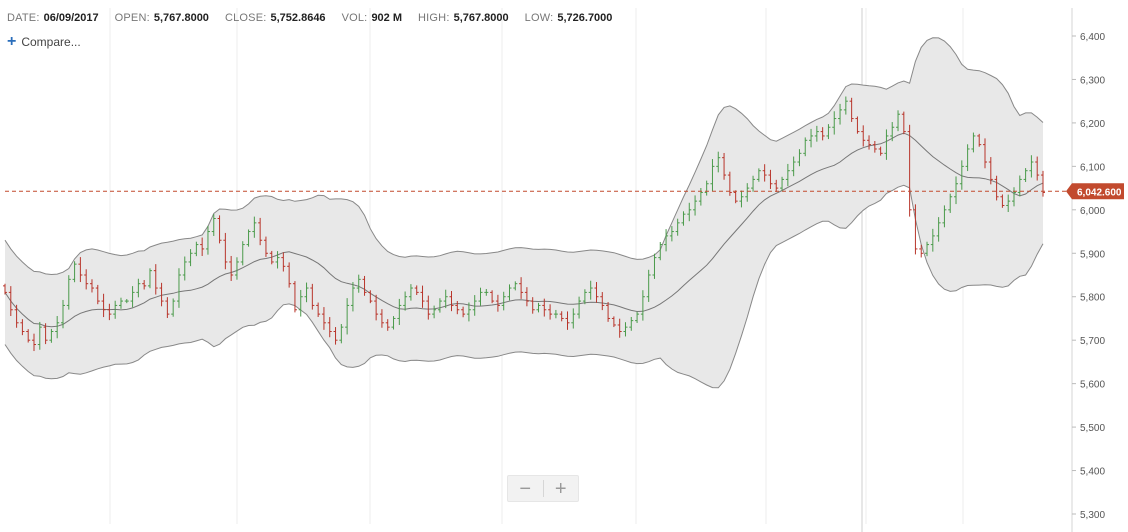 The image size is (1128, 532). I want to click on date-value: 06/09/2017, so click(71, 18).